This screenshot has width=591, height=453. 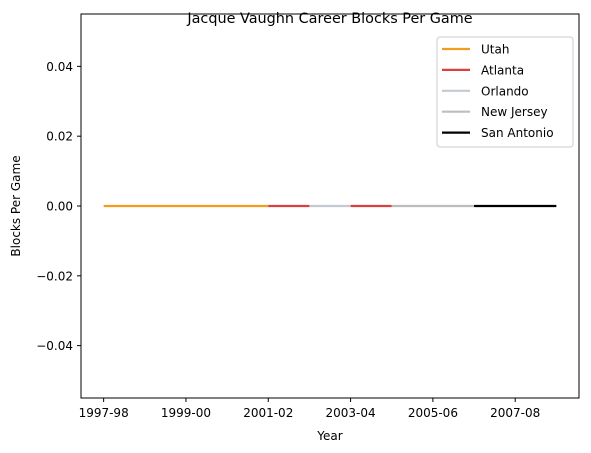 I want to click on legend-items: Utah Atlanta Orlando New Jersey San Antonio, so click(x=498, y=91).